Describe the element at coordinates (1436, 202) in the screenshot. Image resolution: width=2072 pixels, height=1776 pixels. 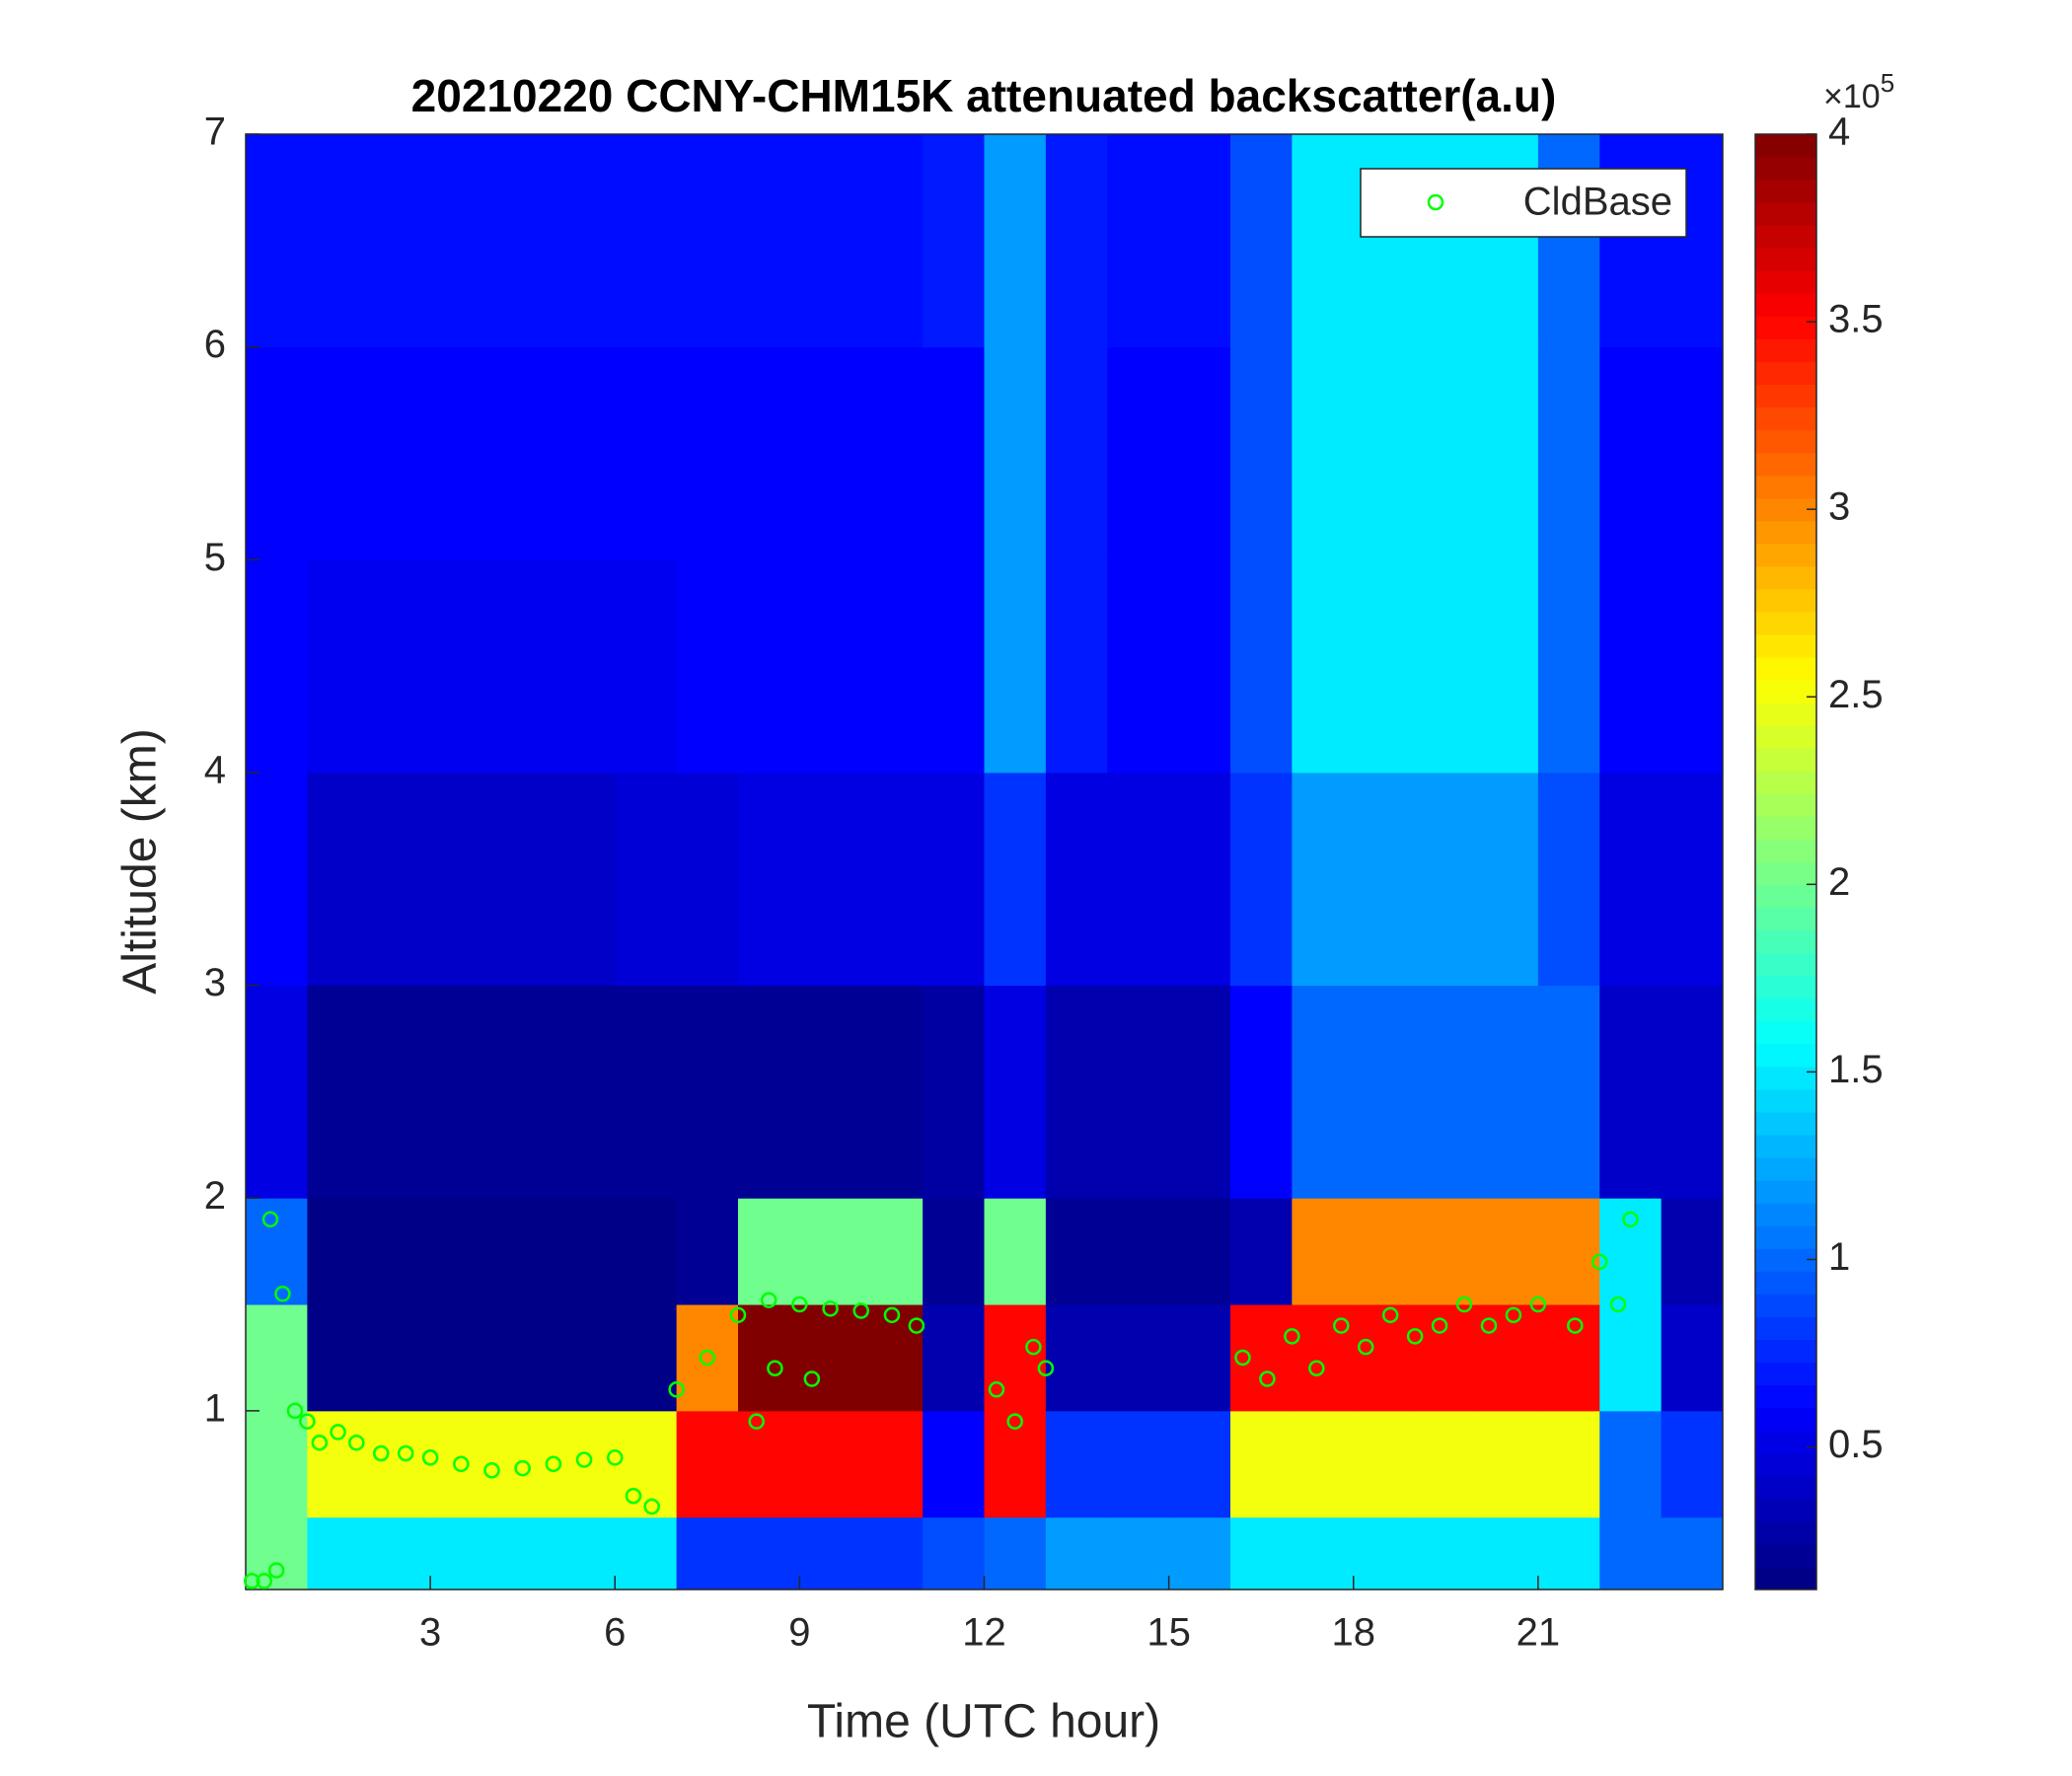
I see `legend-marker` at that location.